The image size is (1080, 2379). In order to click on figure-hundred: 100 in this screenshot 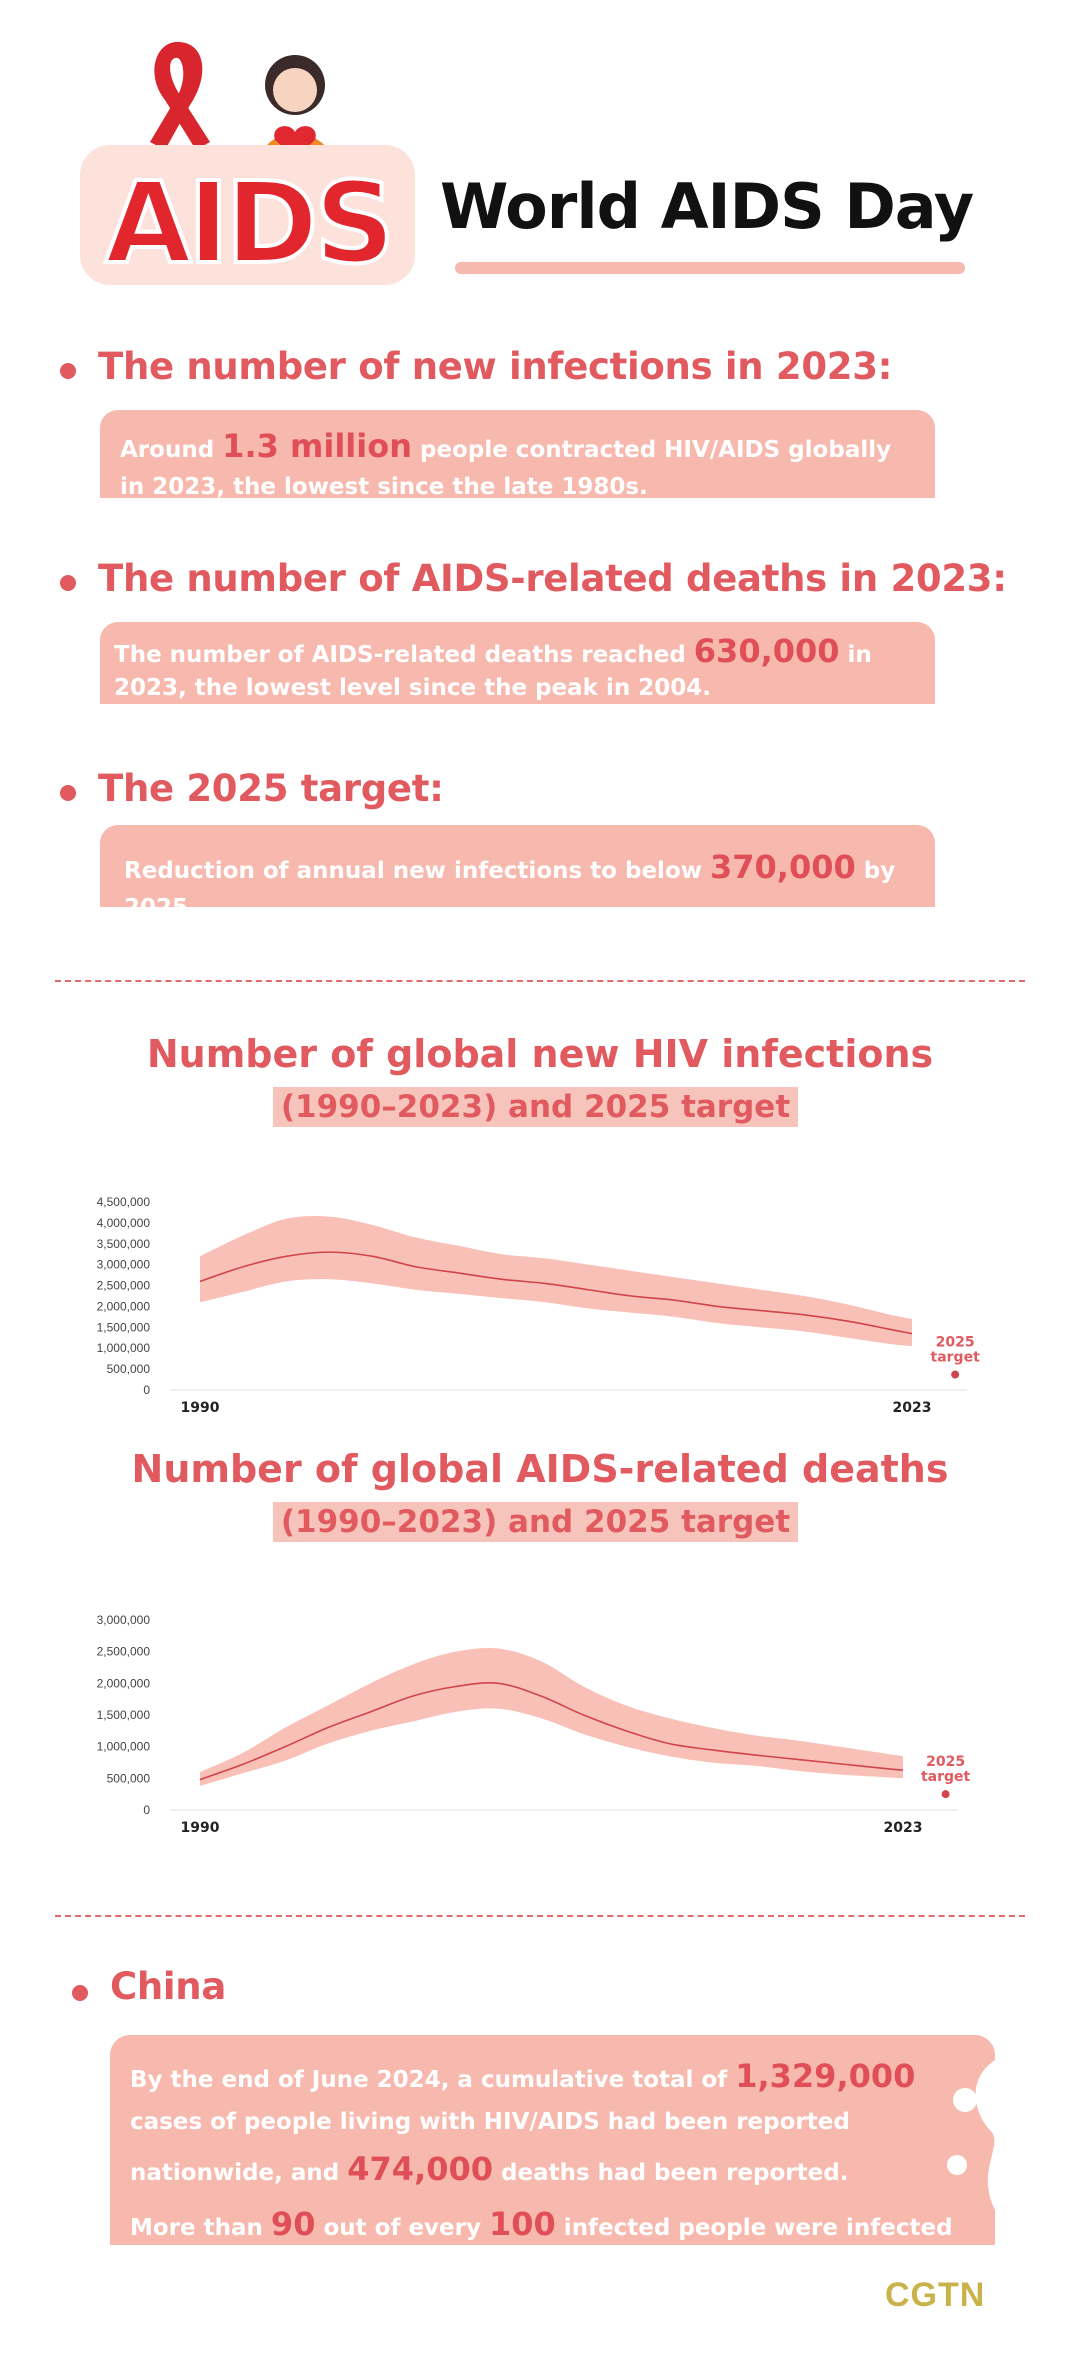, I will do `click(522, 2223)`.